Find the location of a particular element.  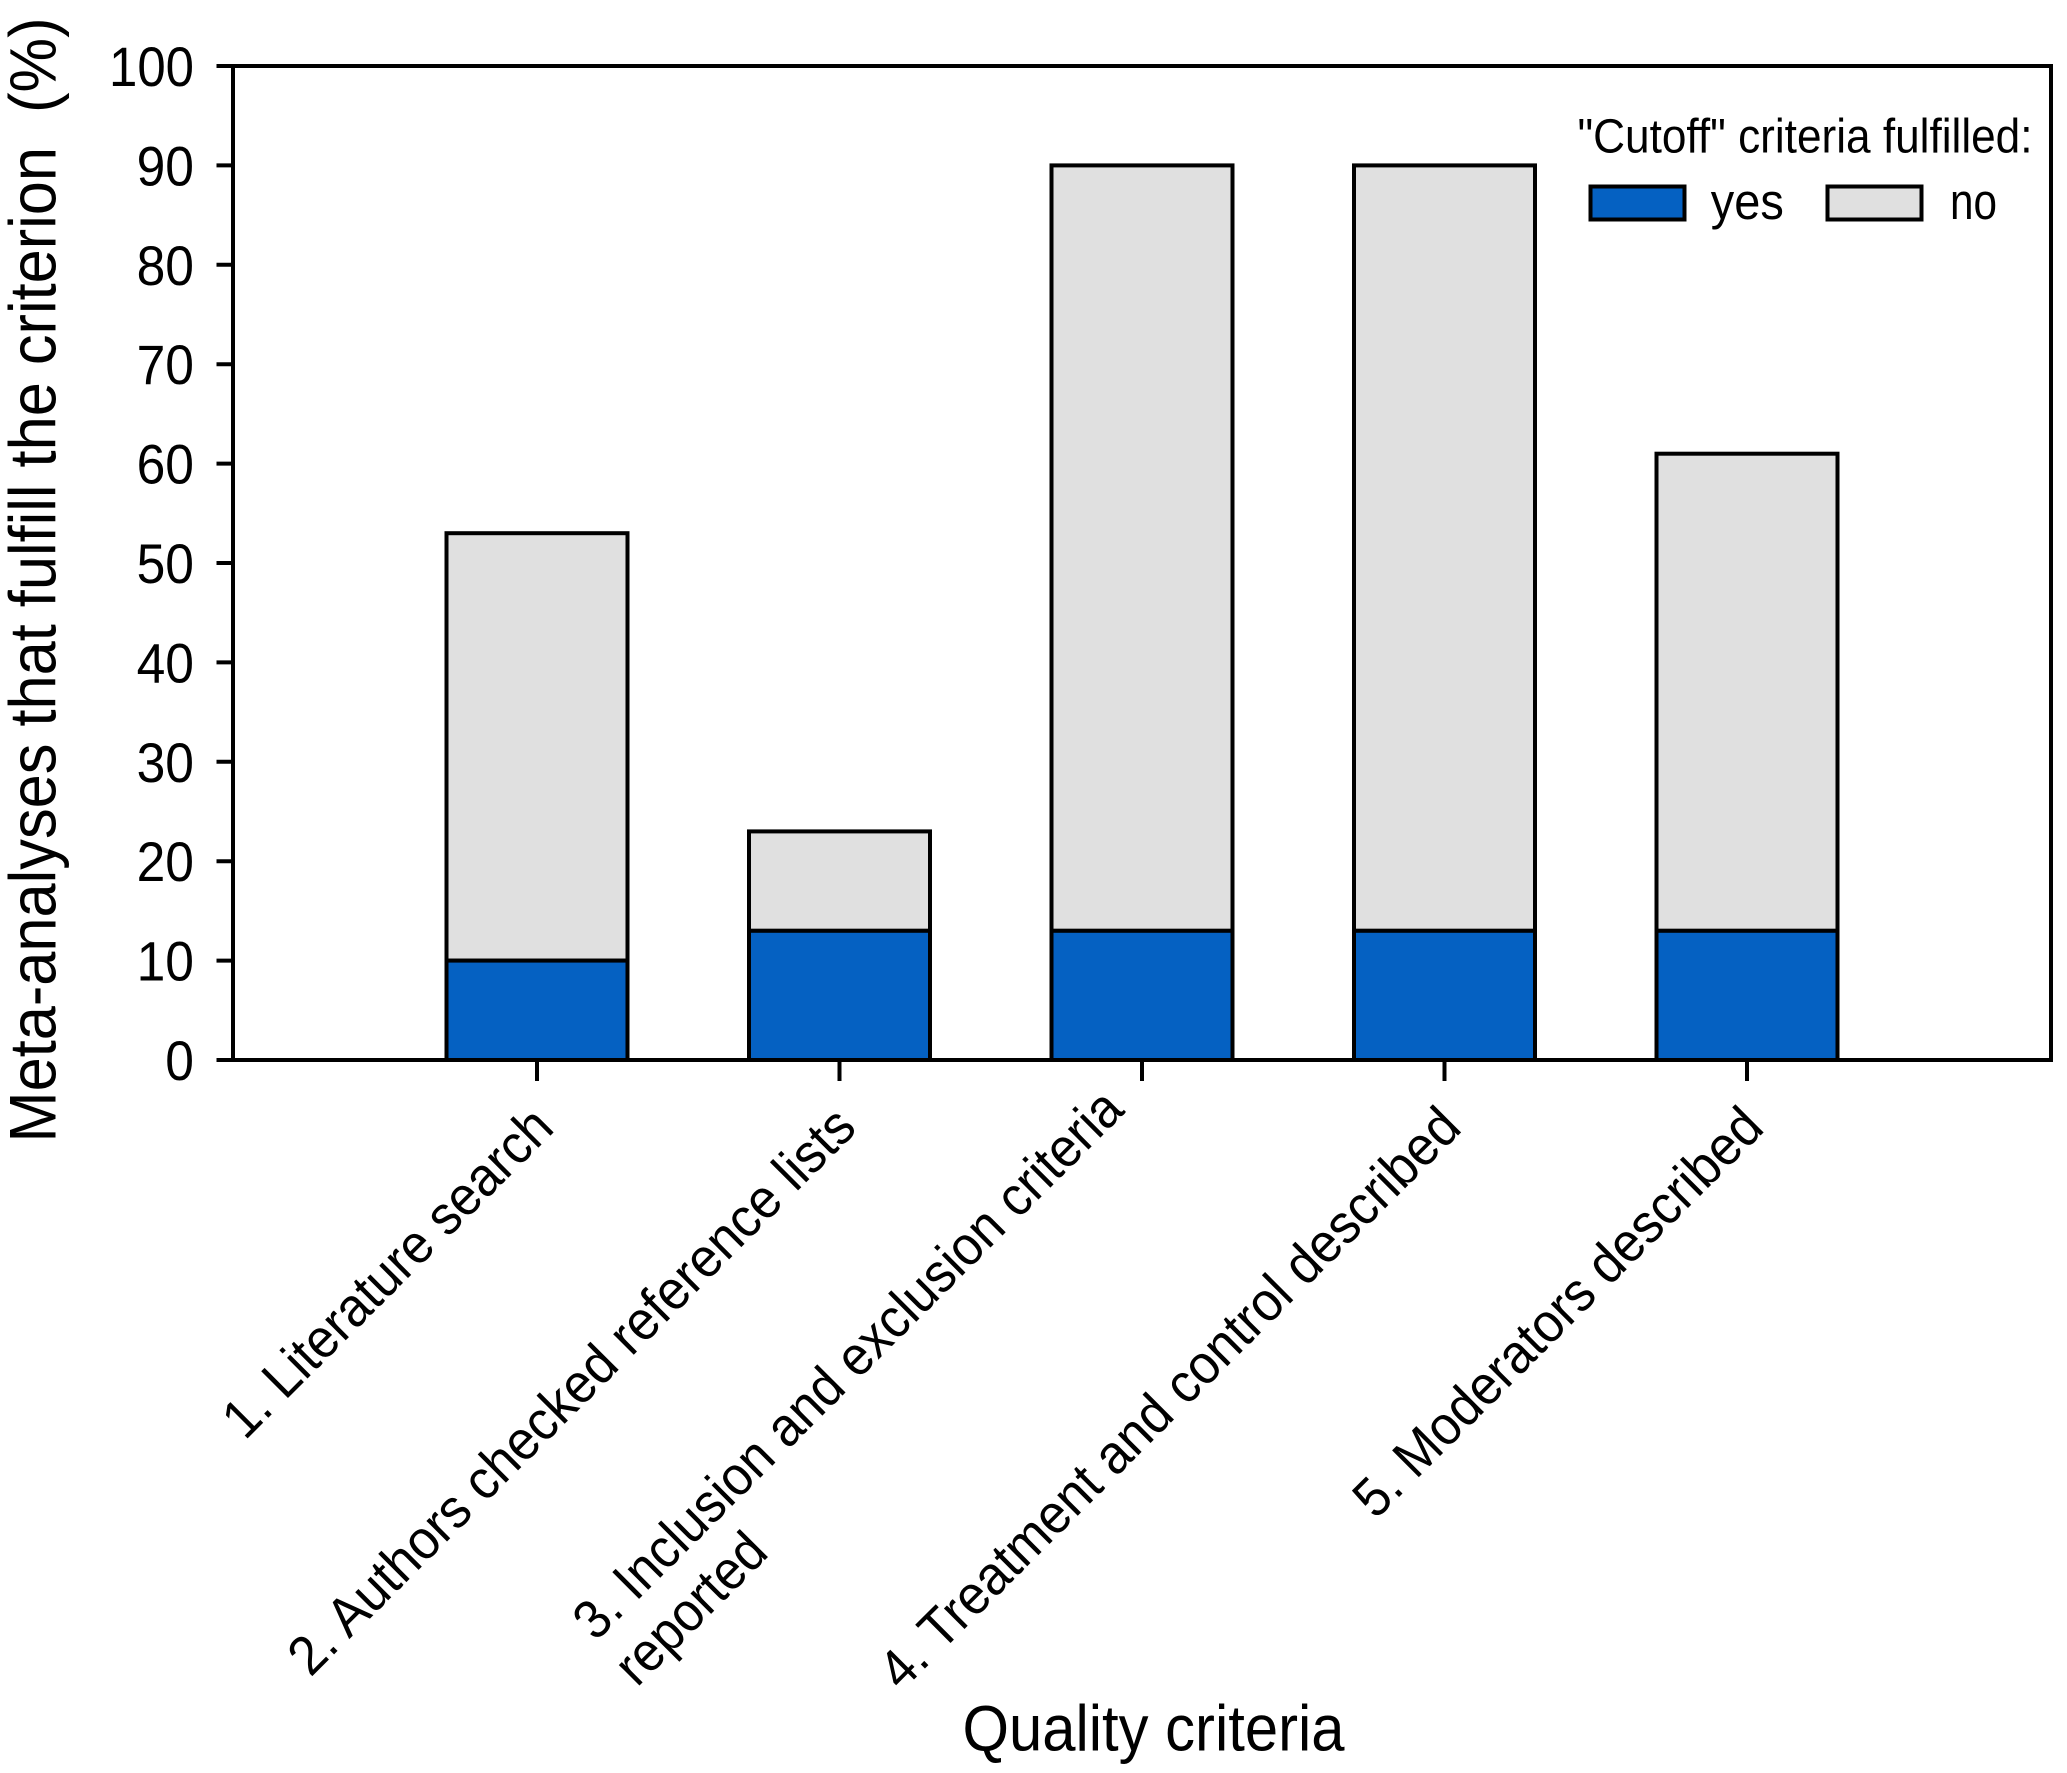

svg-text: 60 is located at coordinates (165, 464).